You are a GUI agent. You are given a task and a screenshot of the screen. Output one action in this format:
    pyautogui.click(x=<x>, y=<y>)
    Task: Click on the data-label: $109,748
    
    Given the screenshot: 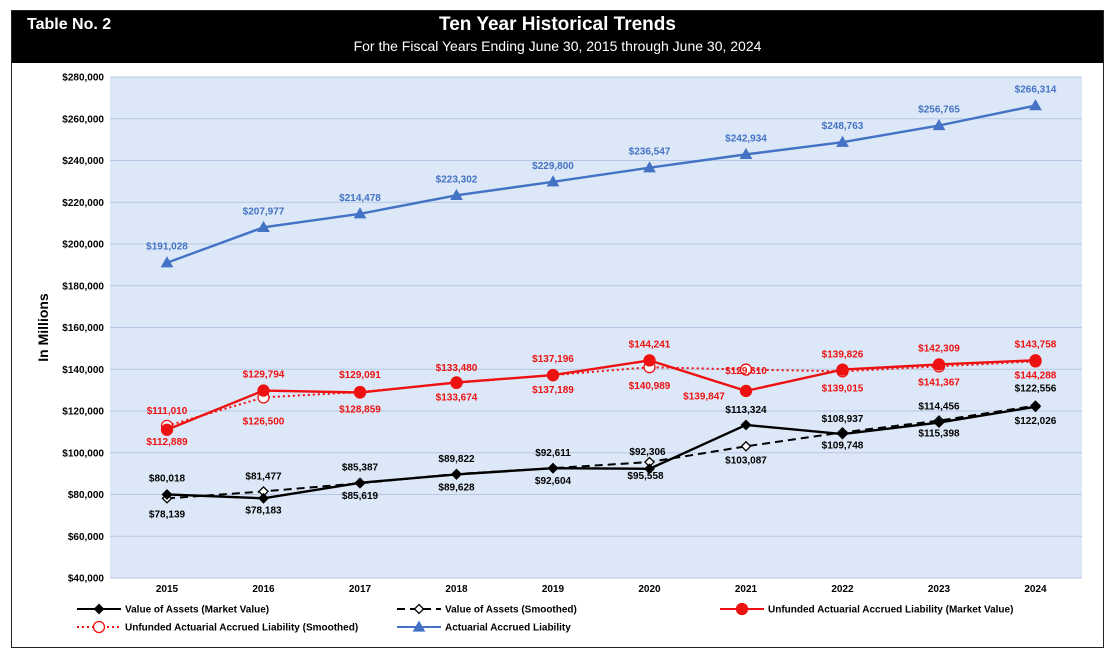 What is the action you would take?
    pyautogui.click(x=843, y=445)
    